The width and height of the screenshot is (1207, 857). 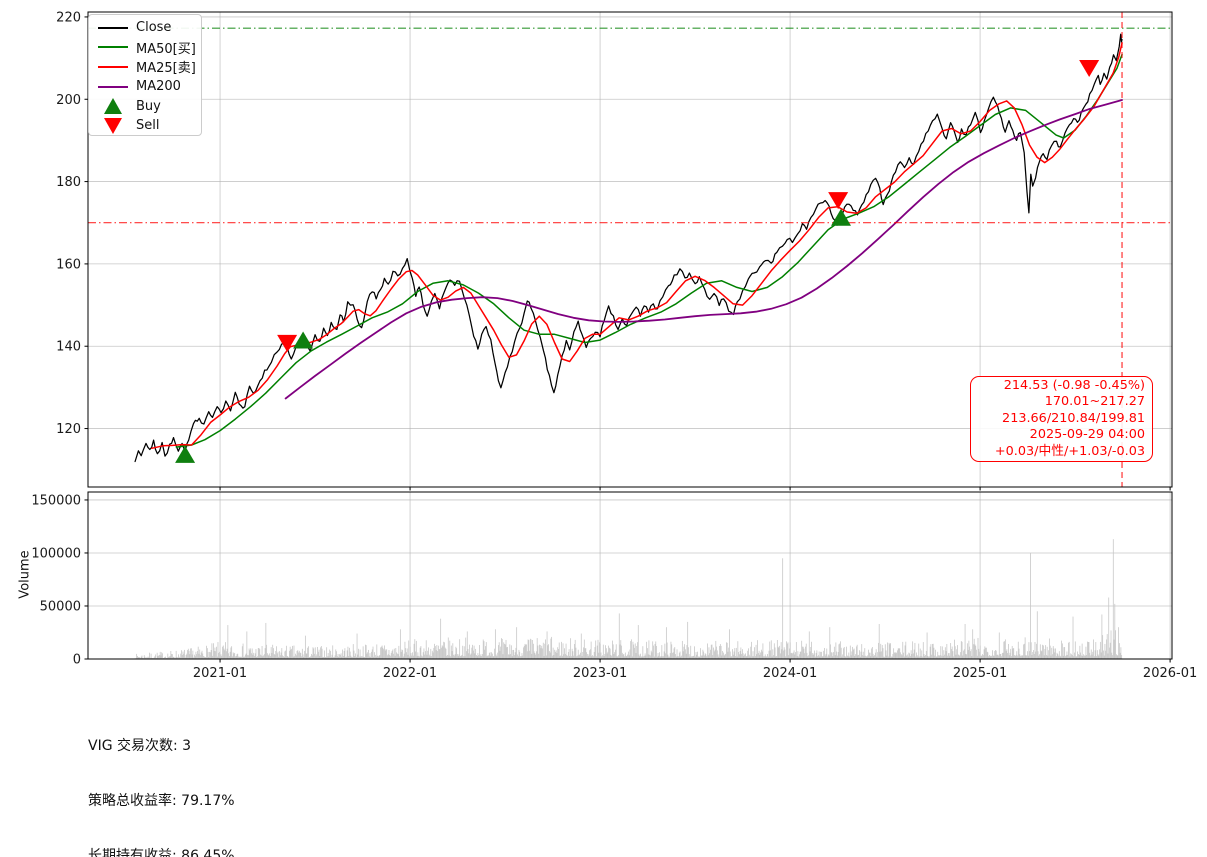 I want to click on close-line-swatch, so click(x=113, y=27).